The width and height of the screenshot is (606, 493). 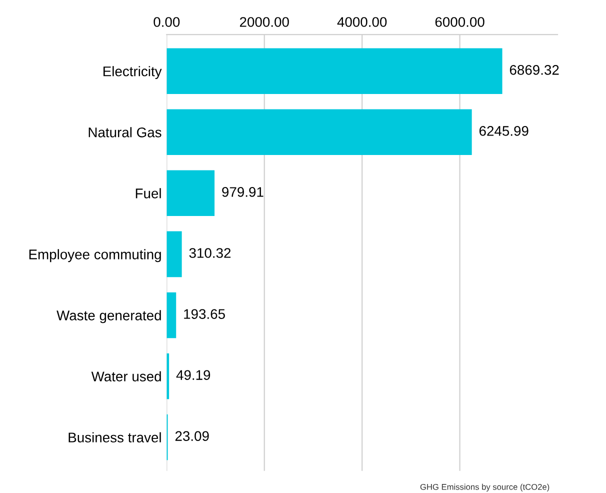 I want to click on y-tick-label: Business travel, so click(x=114, y=437).